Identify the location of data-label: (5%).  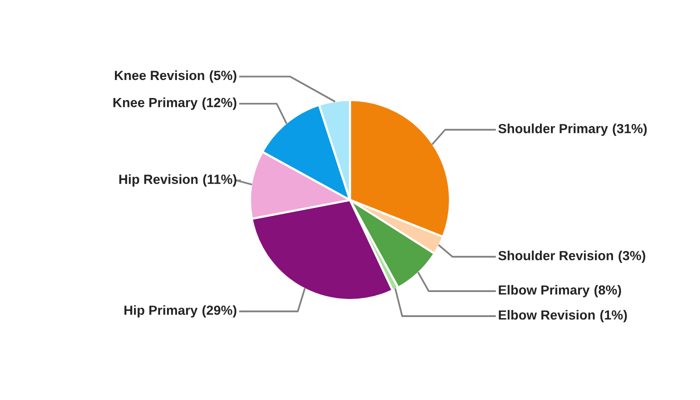
(223, 76).